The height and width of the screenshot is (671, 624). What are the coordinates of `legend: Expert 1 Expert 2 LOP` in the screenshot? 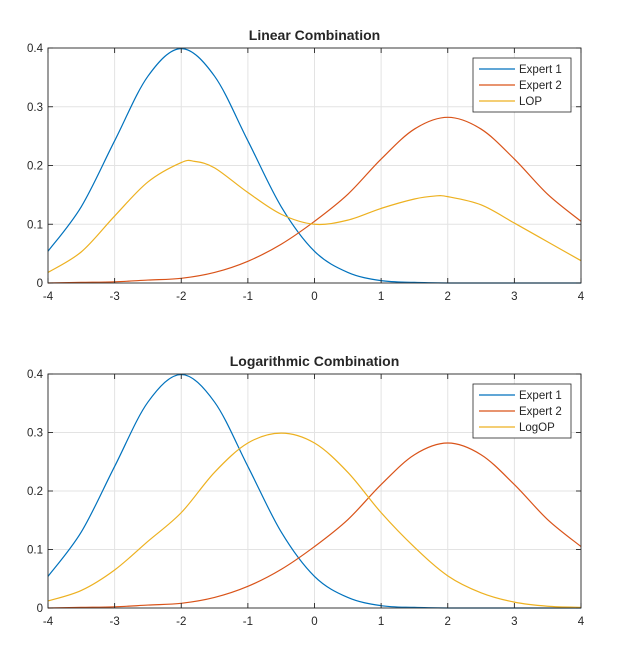 It's located at (522, 85).